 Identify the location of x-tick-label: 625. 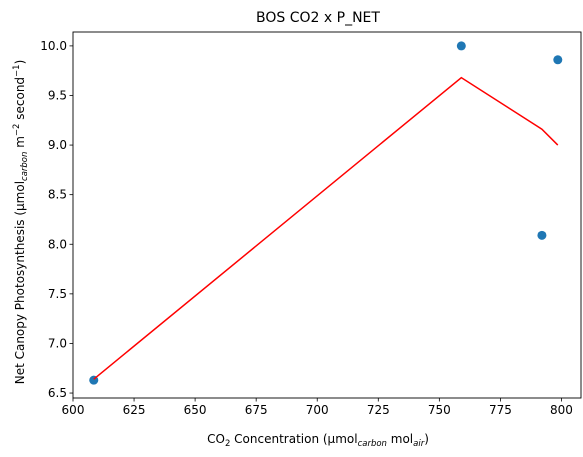
(134, 410).